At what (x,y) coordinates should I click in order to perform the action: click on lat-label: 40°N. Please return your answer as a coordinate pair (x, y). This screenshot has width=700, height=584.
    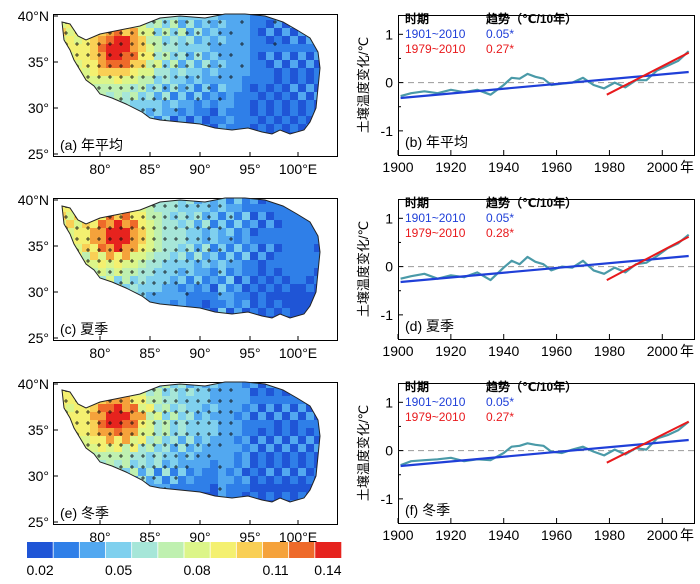
    Looking at the image, I should click on (33, 200).